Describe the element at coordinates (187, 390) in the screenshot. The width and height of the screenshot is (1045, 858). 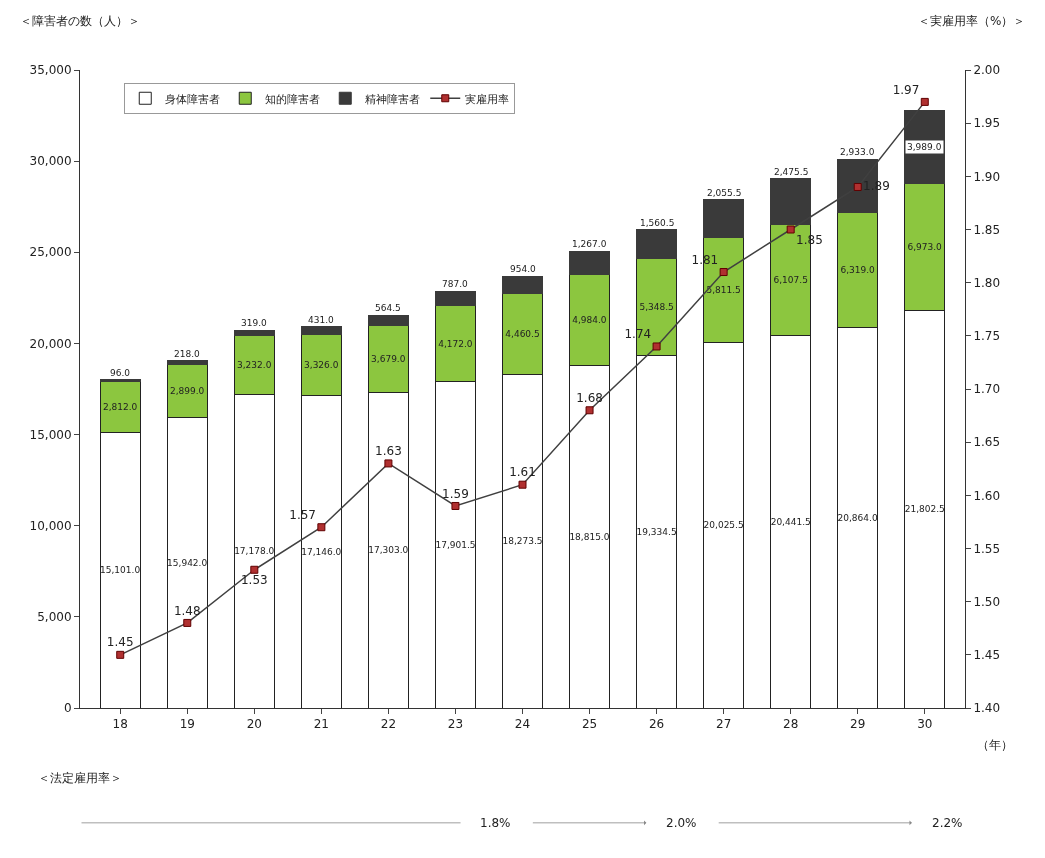
I see `data-label: 2,899.0` at that location.